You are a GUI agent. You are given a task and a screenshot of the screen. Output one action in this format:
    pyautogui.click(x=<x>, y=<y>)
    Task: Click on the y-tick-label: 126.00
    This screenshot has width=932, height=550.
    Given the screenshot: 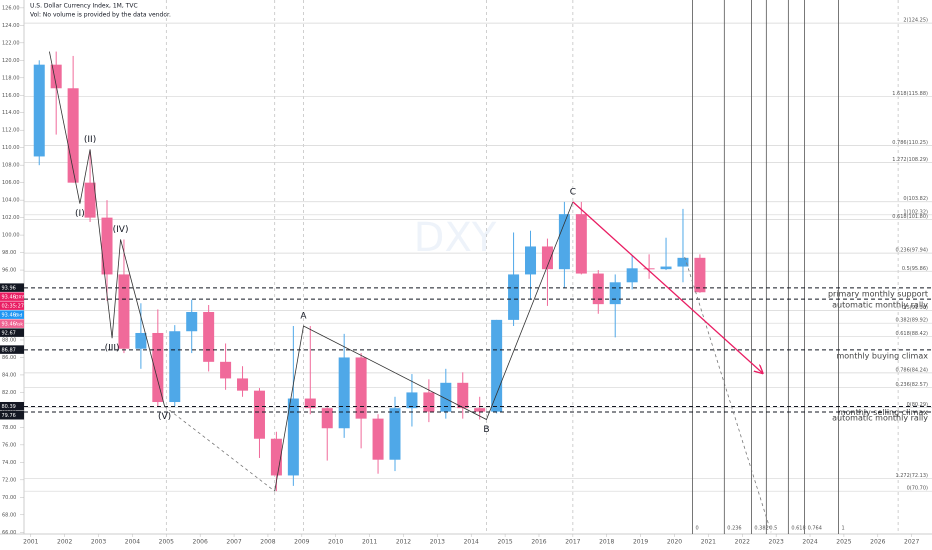 What is the action you would take?
    pyautogui.click(x=11, y=8)
    